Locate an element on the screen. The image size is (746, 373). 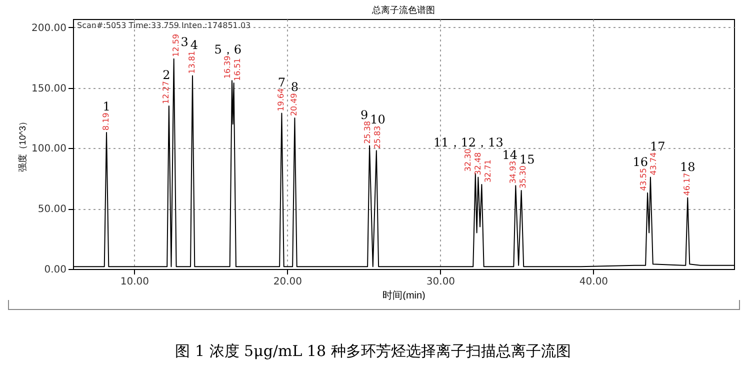
annotation: 14 is located at coordinates (510, 155).